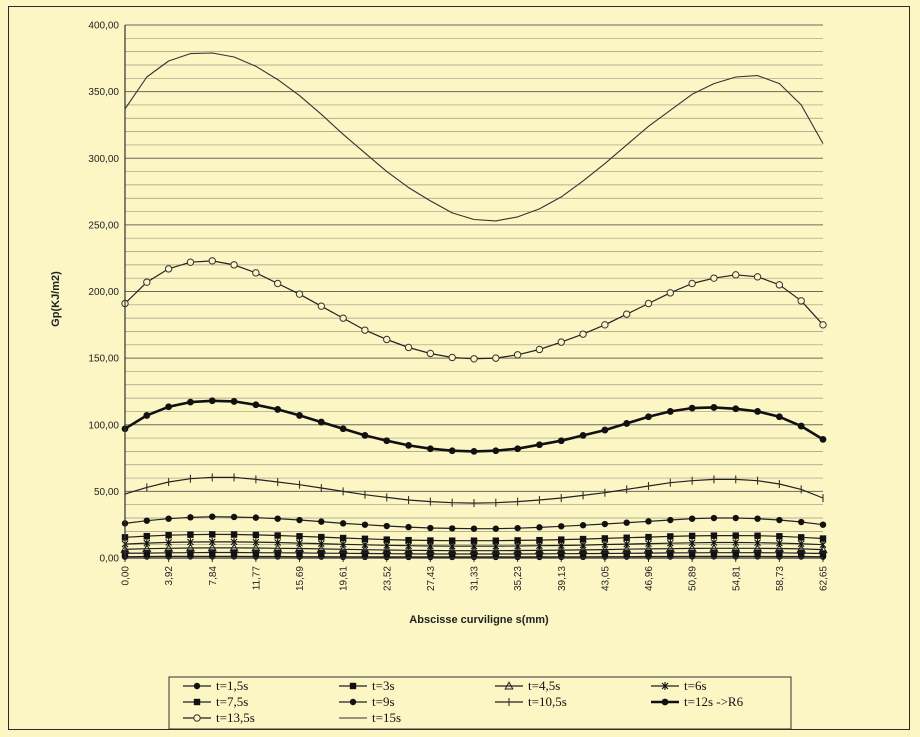 This screenshot has height=737, width=920. What do you see at coordinates (169, 576) in the screenshot?
I see `x-tick-label: 3,92` at bounding box center [169, 576].